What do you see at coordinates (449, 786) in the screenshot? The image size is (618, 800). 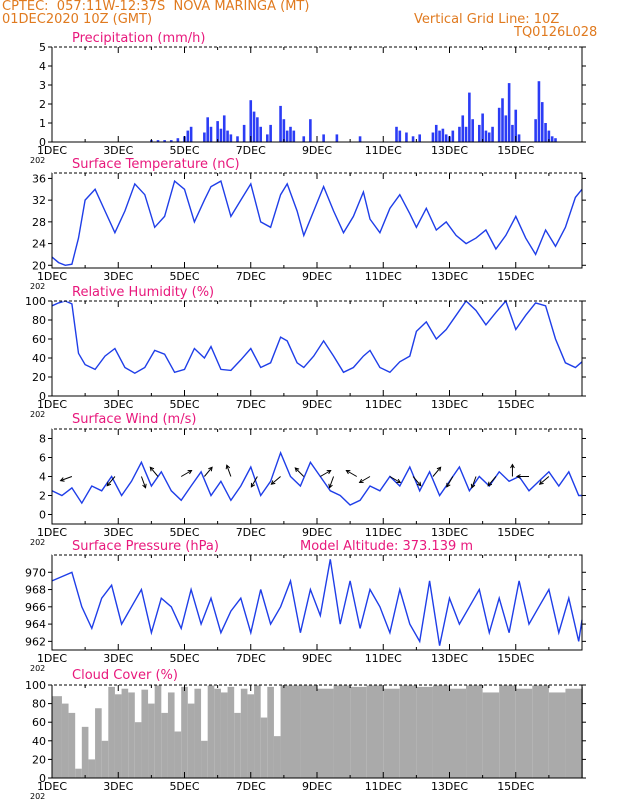 I see `x-tick-label: 13DEC` at bounding box center [449, 786].